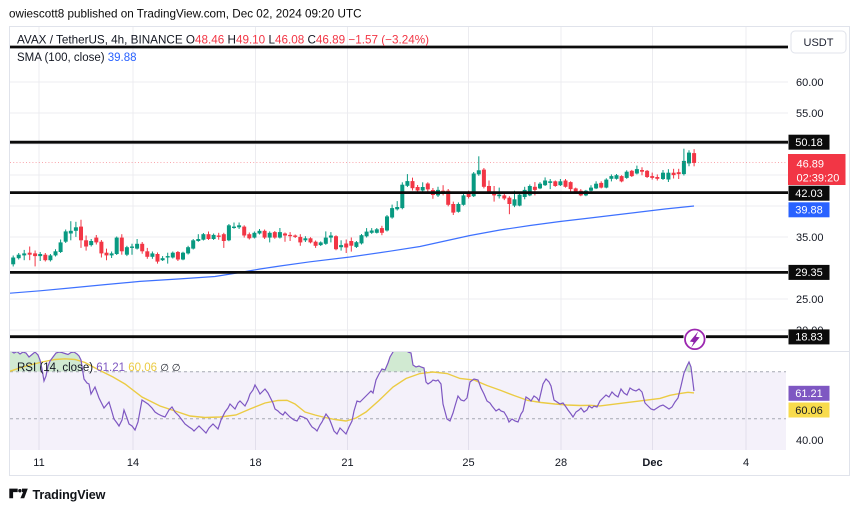 The width and height of the screenshot is (860, 516). Describe the element at coordinates (746, 463) in the screenshot. I see `svg-text: 4` at that location.